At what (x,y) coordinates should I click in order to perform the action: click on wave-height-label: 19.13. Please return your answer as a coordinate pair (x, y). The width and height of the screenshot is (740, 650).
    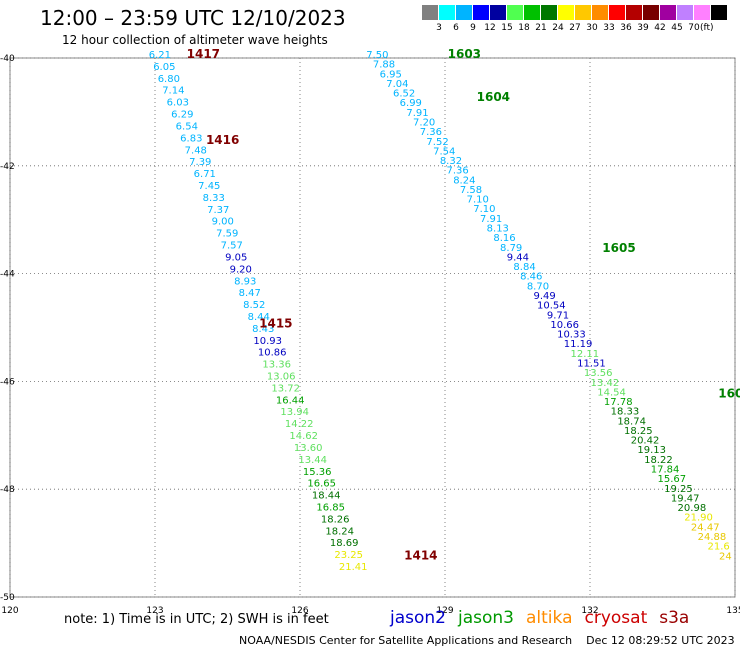
    Looking at the image, I should click on (651, 450).